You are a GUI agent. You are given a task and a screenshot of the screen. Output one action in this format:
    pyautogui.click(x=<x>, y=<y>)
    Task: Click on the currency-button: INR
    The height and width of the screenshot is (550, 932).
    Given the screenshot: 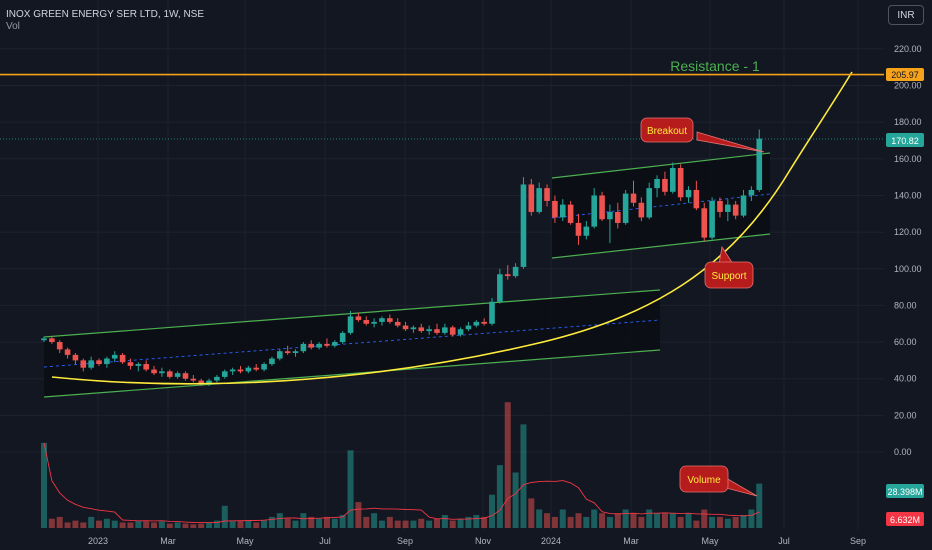 What is the action you would take?
    pyautogui.click(x=906, y=15)
    